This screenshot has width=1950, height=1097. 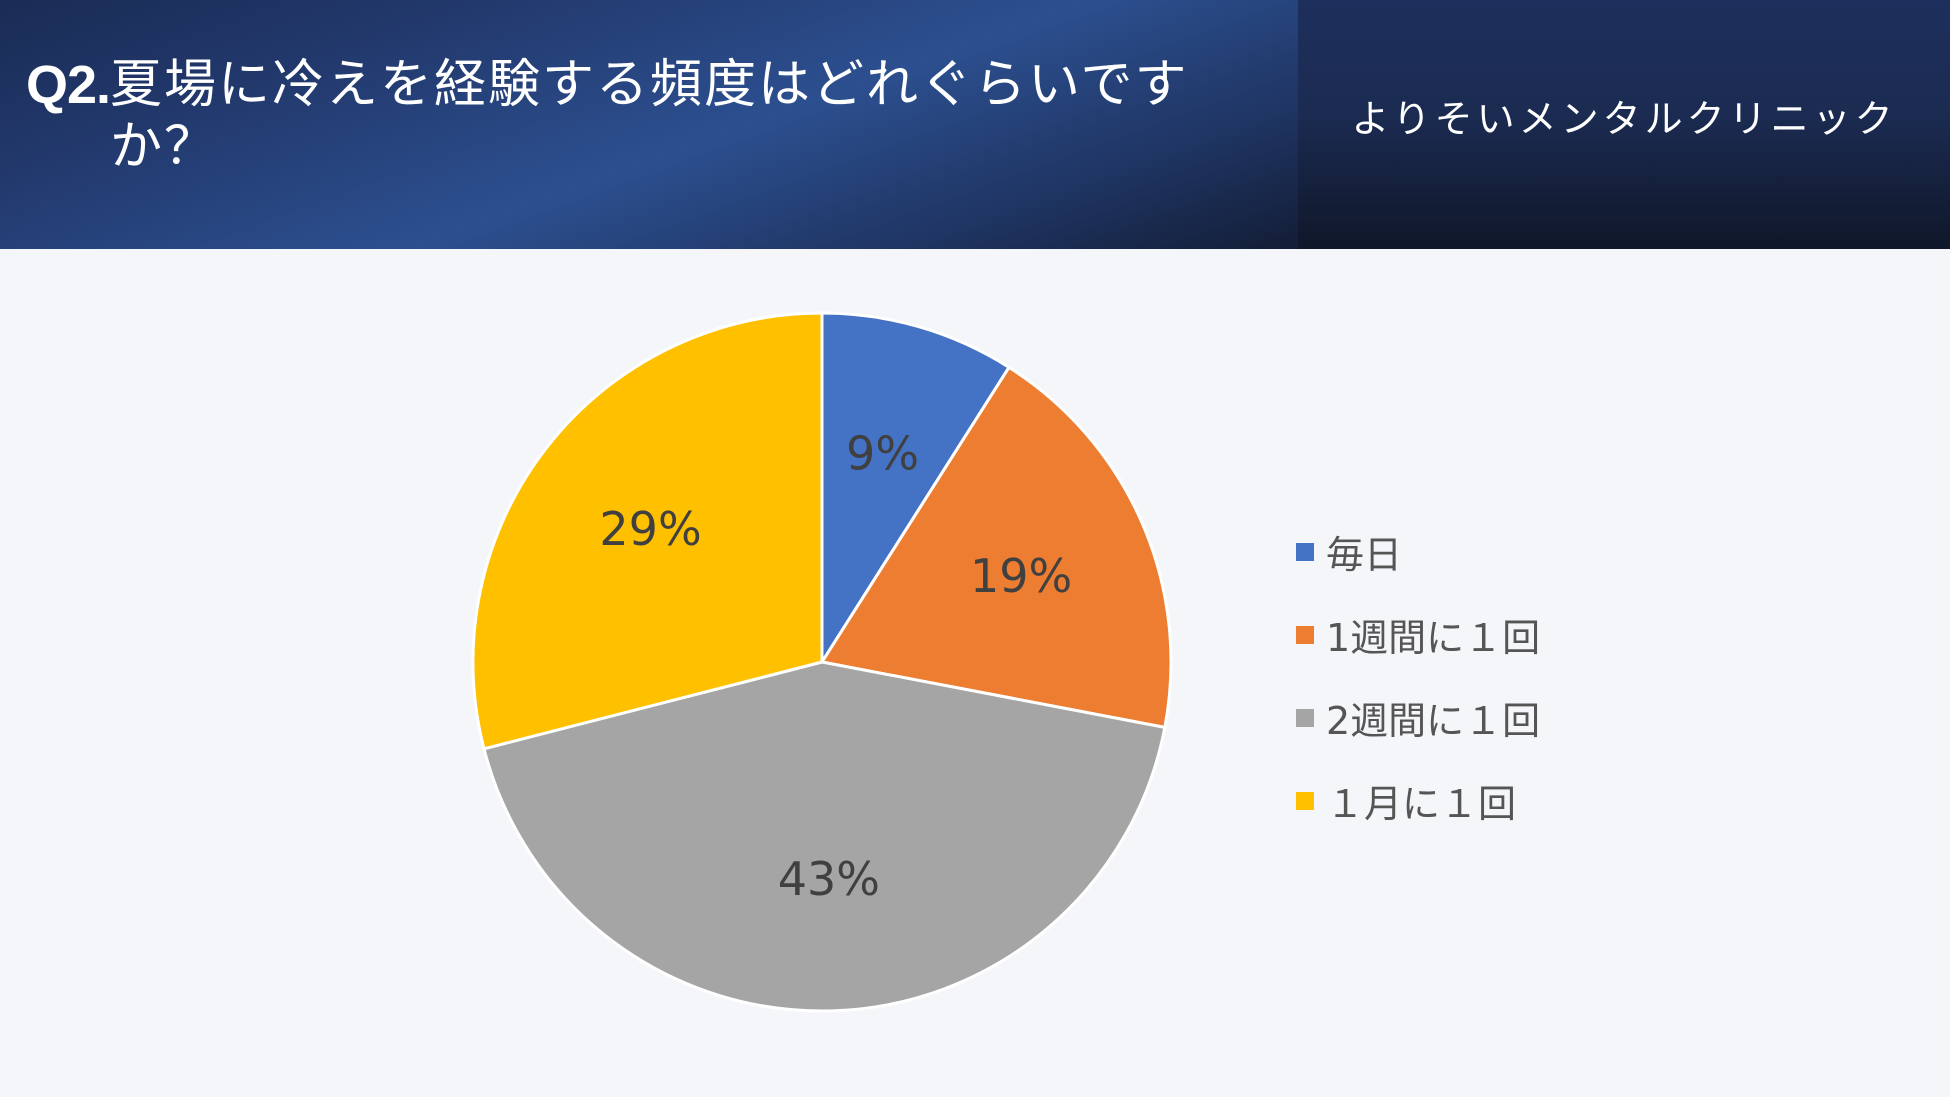 What do you see at coordinates (1433, 721) in the screenshot?
I see `legend-label: 2週間に１回` at bounding box center [1433, 721].